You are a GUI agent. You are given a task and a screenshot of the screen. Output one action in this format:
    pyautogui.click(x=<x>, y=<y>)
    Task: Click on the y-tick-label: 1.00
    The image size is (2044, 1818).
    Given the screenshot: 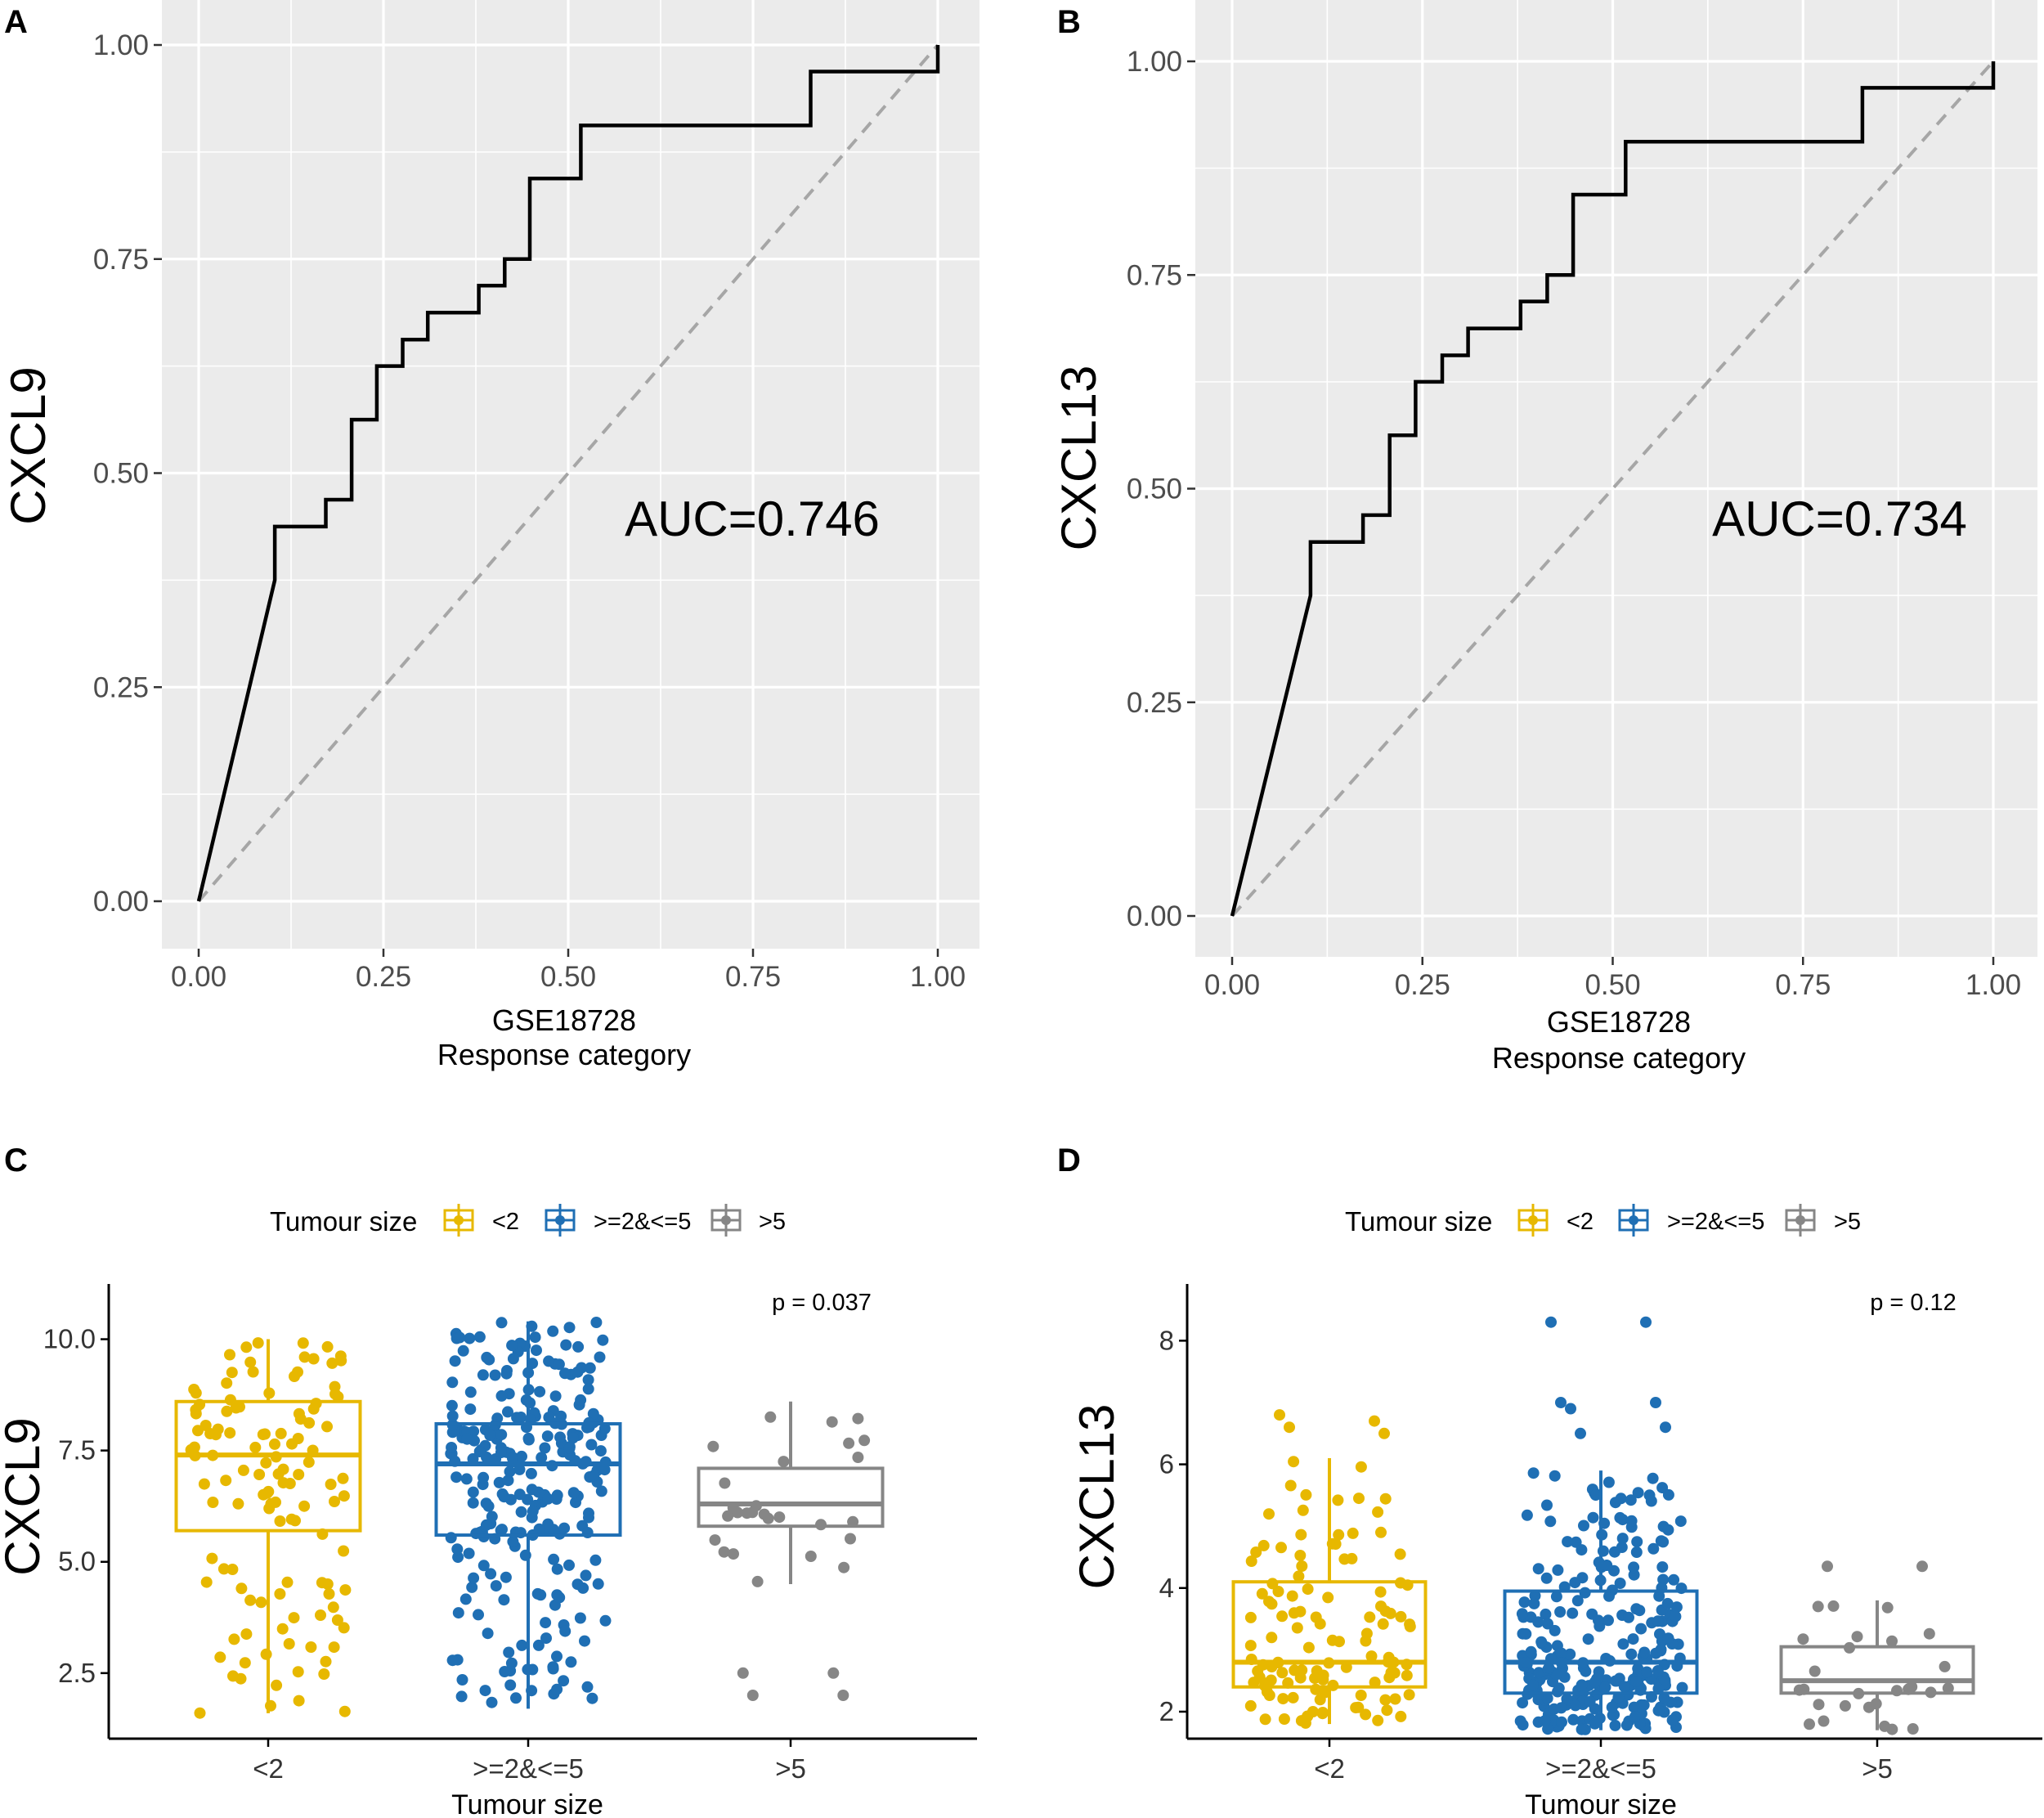 What is the action you would take?
    pyautogui.click(x=1154, y=62)
    